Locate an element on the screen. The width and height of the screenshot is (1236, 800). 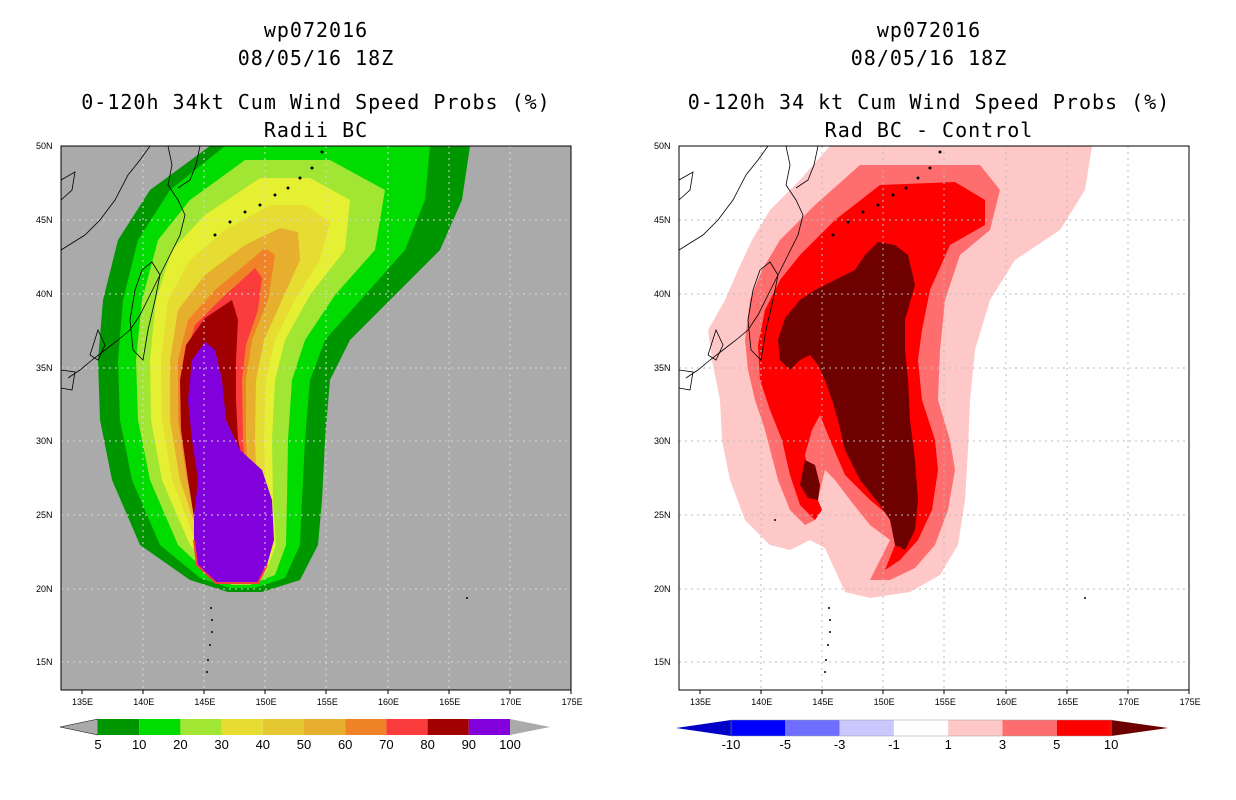
left-colorbar-tick-label: 100 is located at coordinates (510, 744).